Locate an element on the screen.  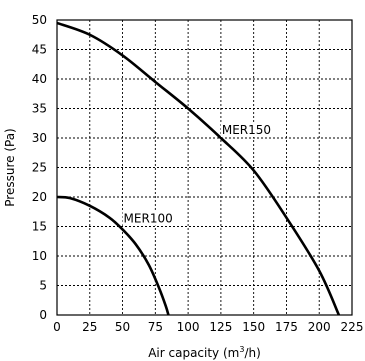
x-tick-label: 125 is located at coordinates (220, 327).